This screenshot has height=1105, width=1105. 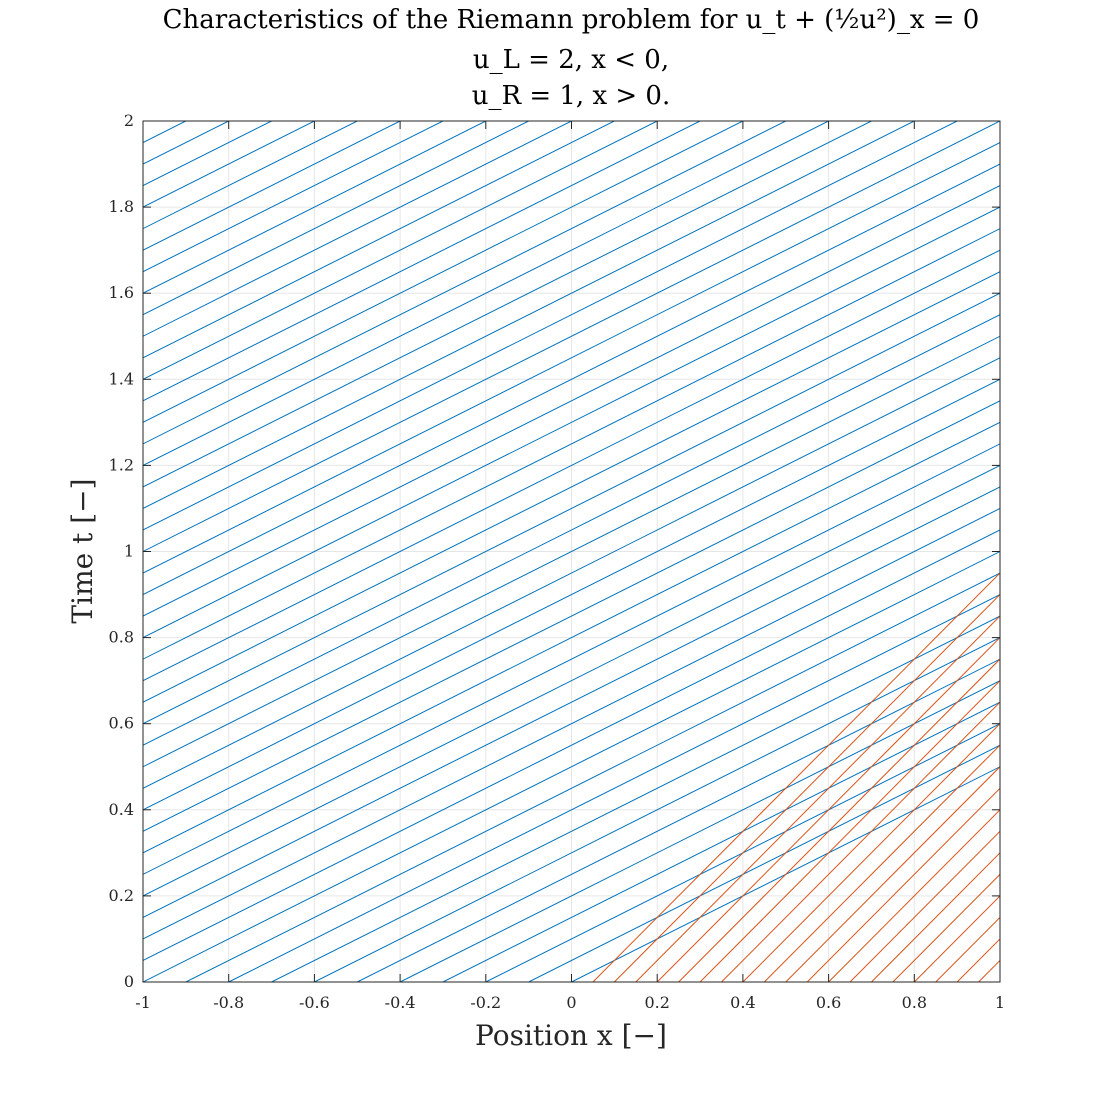 What do you see at coordinates (485, 1002) in the screenshot?
I see `x-tick-label: -0.2` at bounding box center [485, 1002].